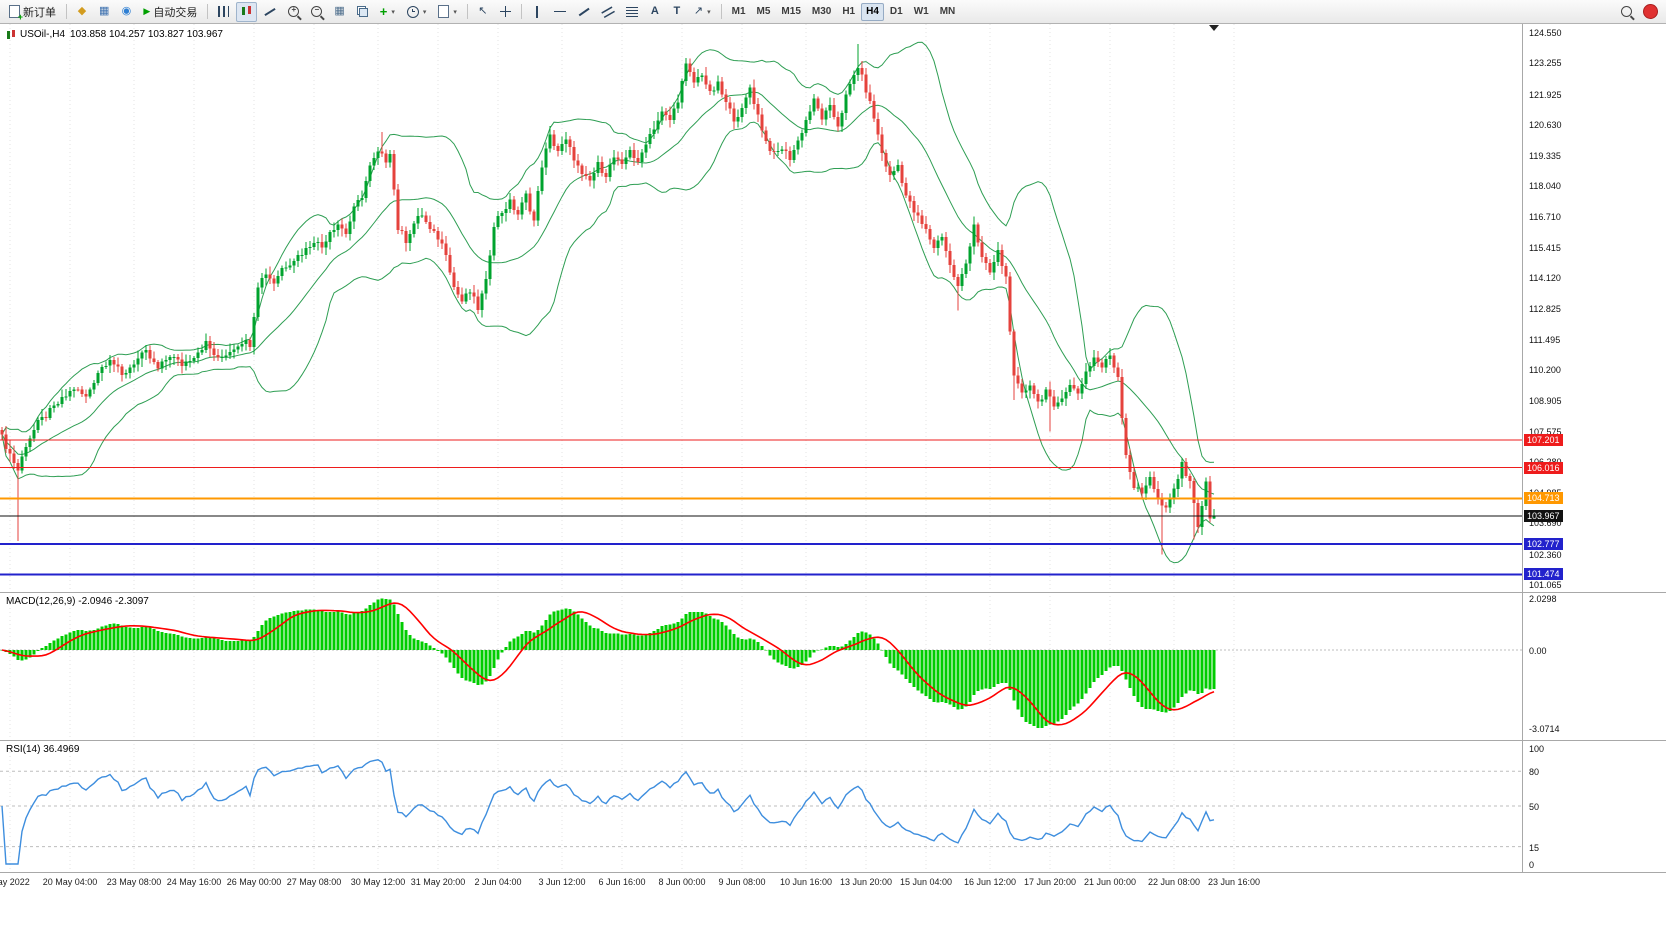  What do you see at coordinates (866, 882) in the screenshot?
I see `time-axis-label: 13 Jun 20:00` at bounding box center [866, 882].